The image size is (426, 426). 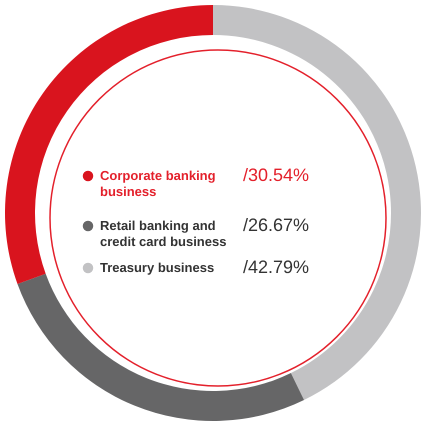 What do you see at coordinates (158, 183) in the screenshot?
I see `legend-label: Corporate banking business` at bounding box center [158, 183].